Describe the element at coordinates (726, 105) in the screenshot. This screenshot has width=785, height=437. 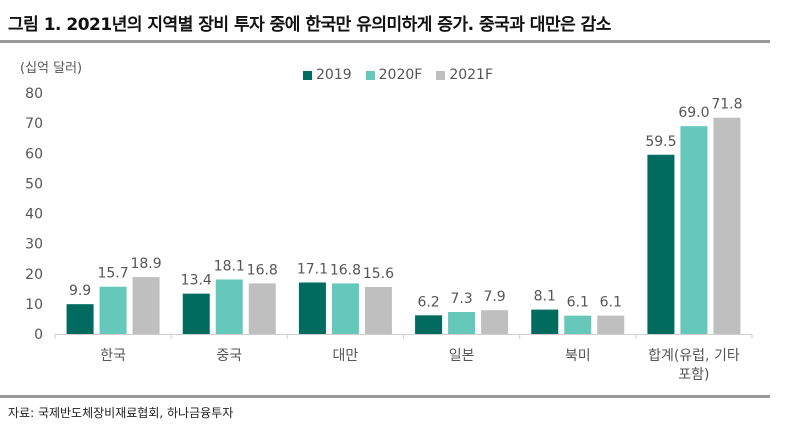
I see `data-label: 71.8` at that location.